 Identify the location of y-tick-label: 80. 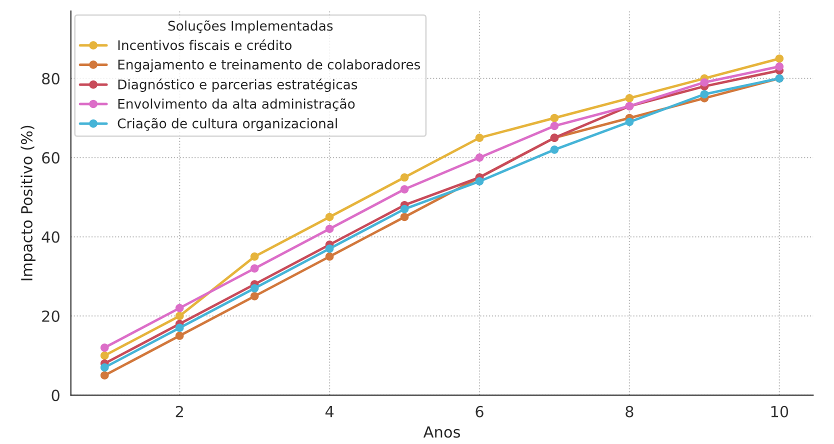
(51, 78).